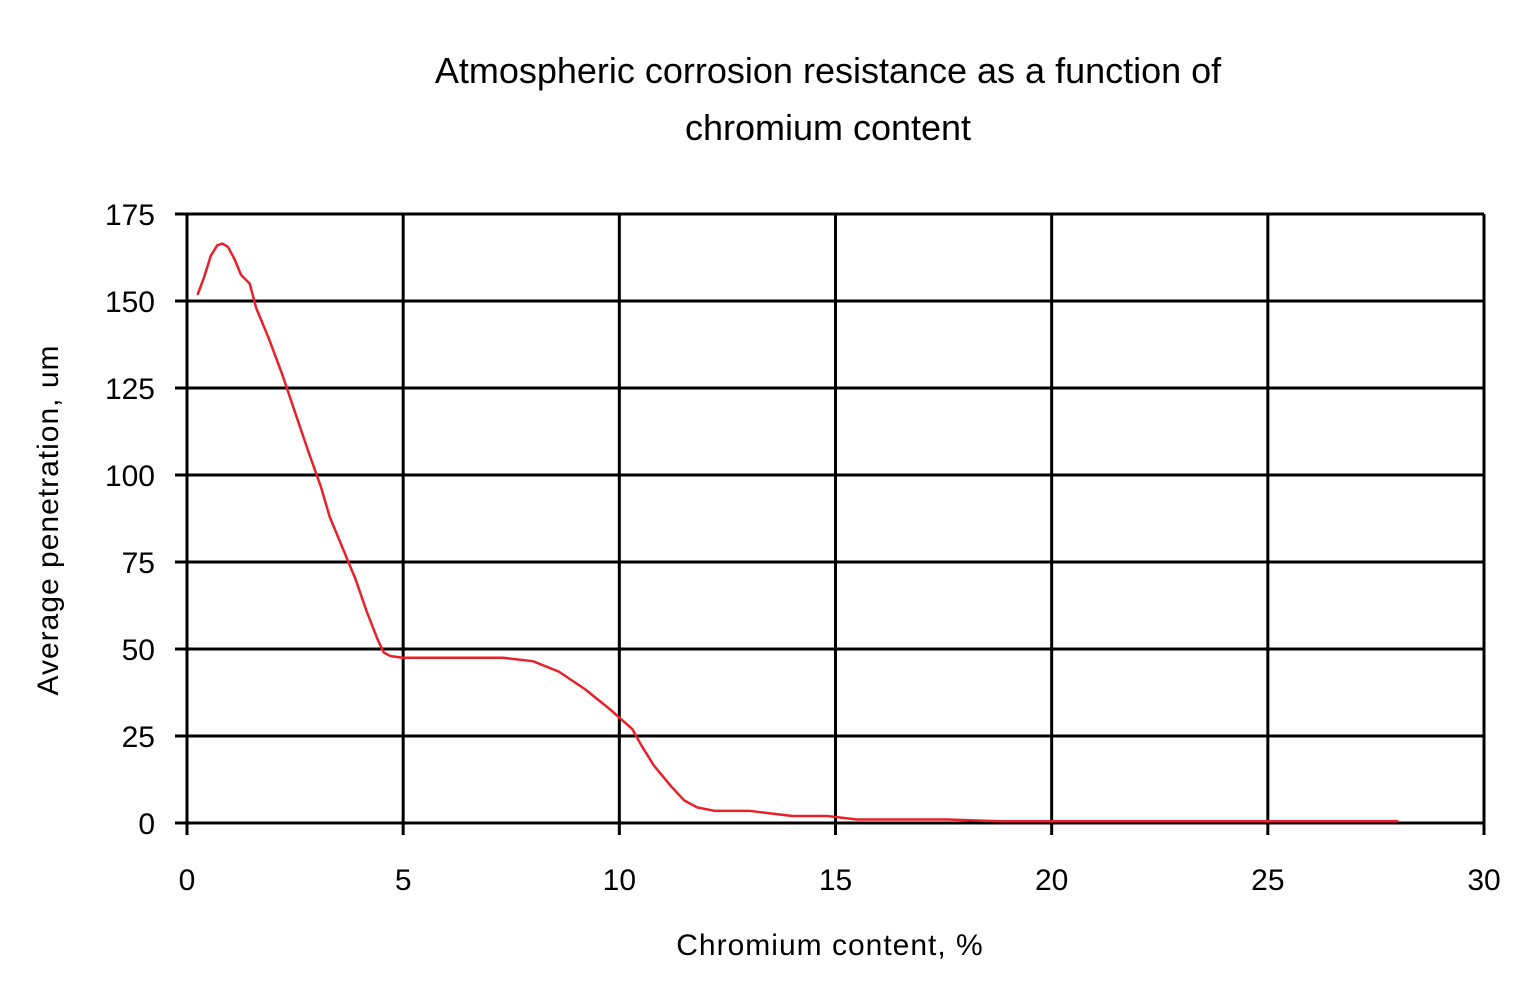  What do you see at coordinates (48, 520) in the screenshot?
I see `y-axis-label: Average penetration, um` at bounding box center [48, 520].